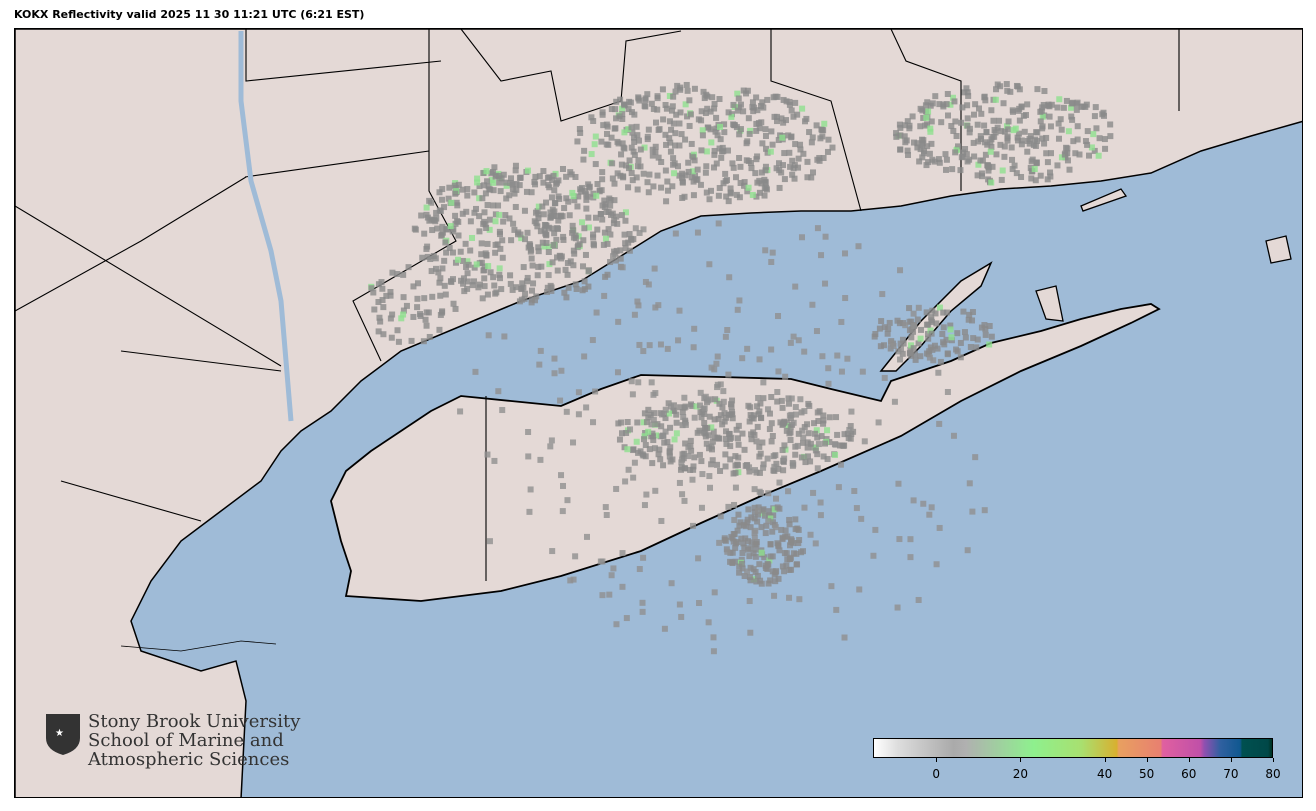 Image resolution: width=1316 pixels, height=811 pixels. Describe the element at coordinates (1147, 760) in the screenshot. I see `colorbar-tick-mark` at that location.